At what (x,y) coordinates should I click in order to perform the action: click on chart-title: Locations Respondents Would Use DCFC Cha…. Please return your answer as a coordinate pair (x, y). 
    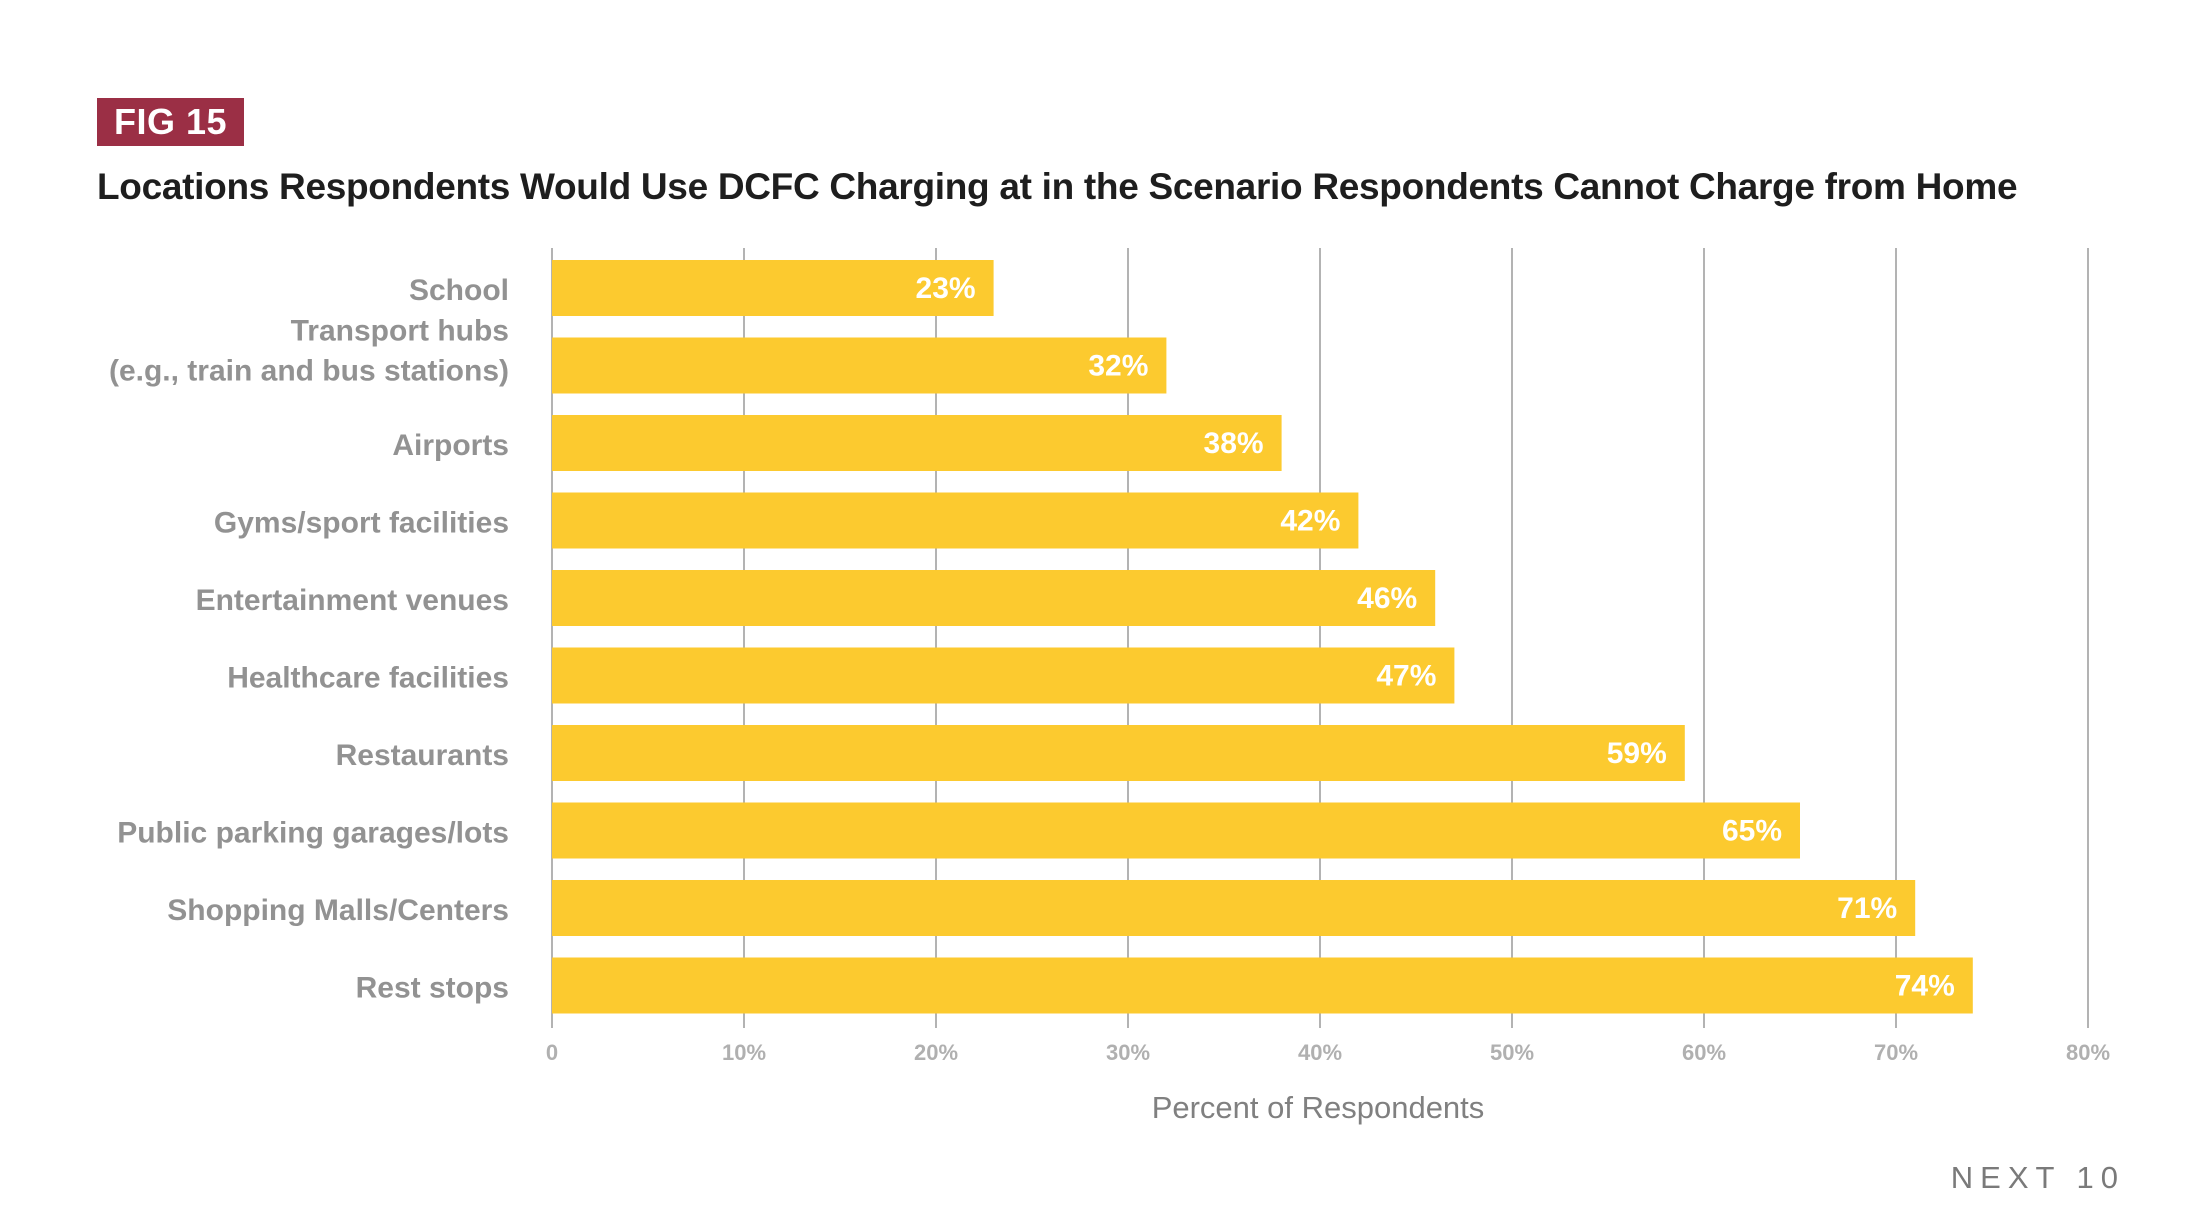
    Looking at the image, I should click on (1057, 186).